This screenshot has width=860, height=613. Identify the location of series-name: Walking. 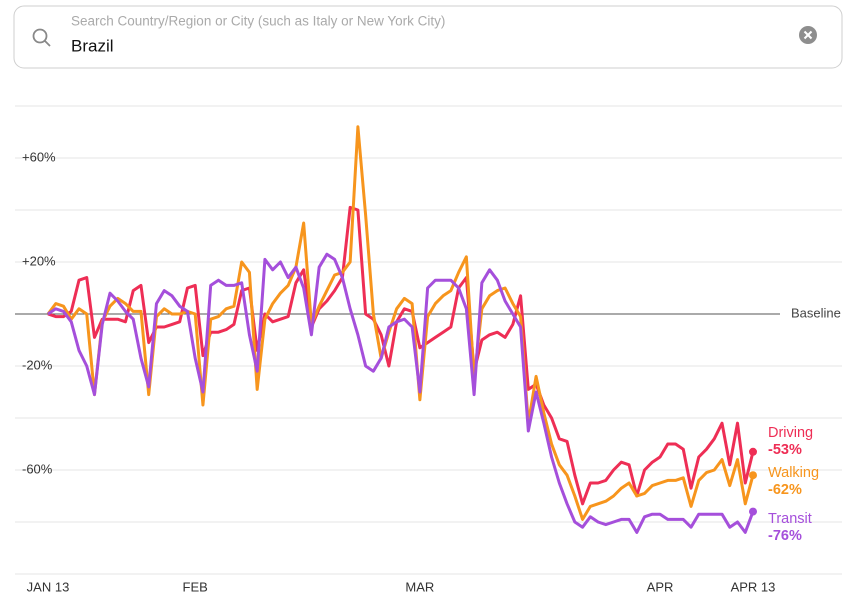
(793, 473).